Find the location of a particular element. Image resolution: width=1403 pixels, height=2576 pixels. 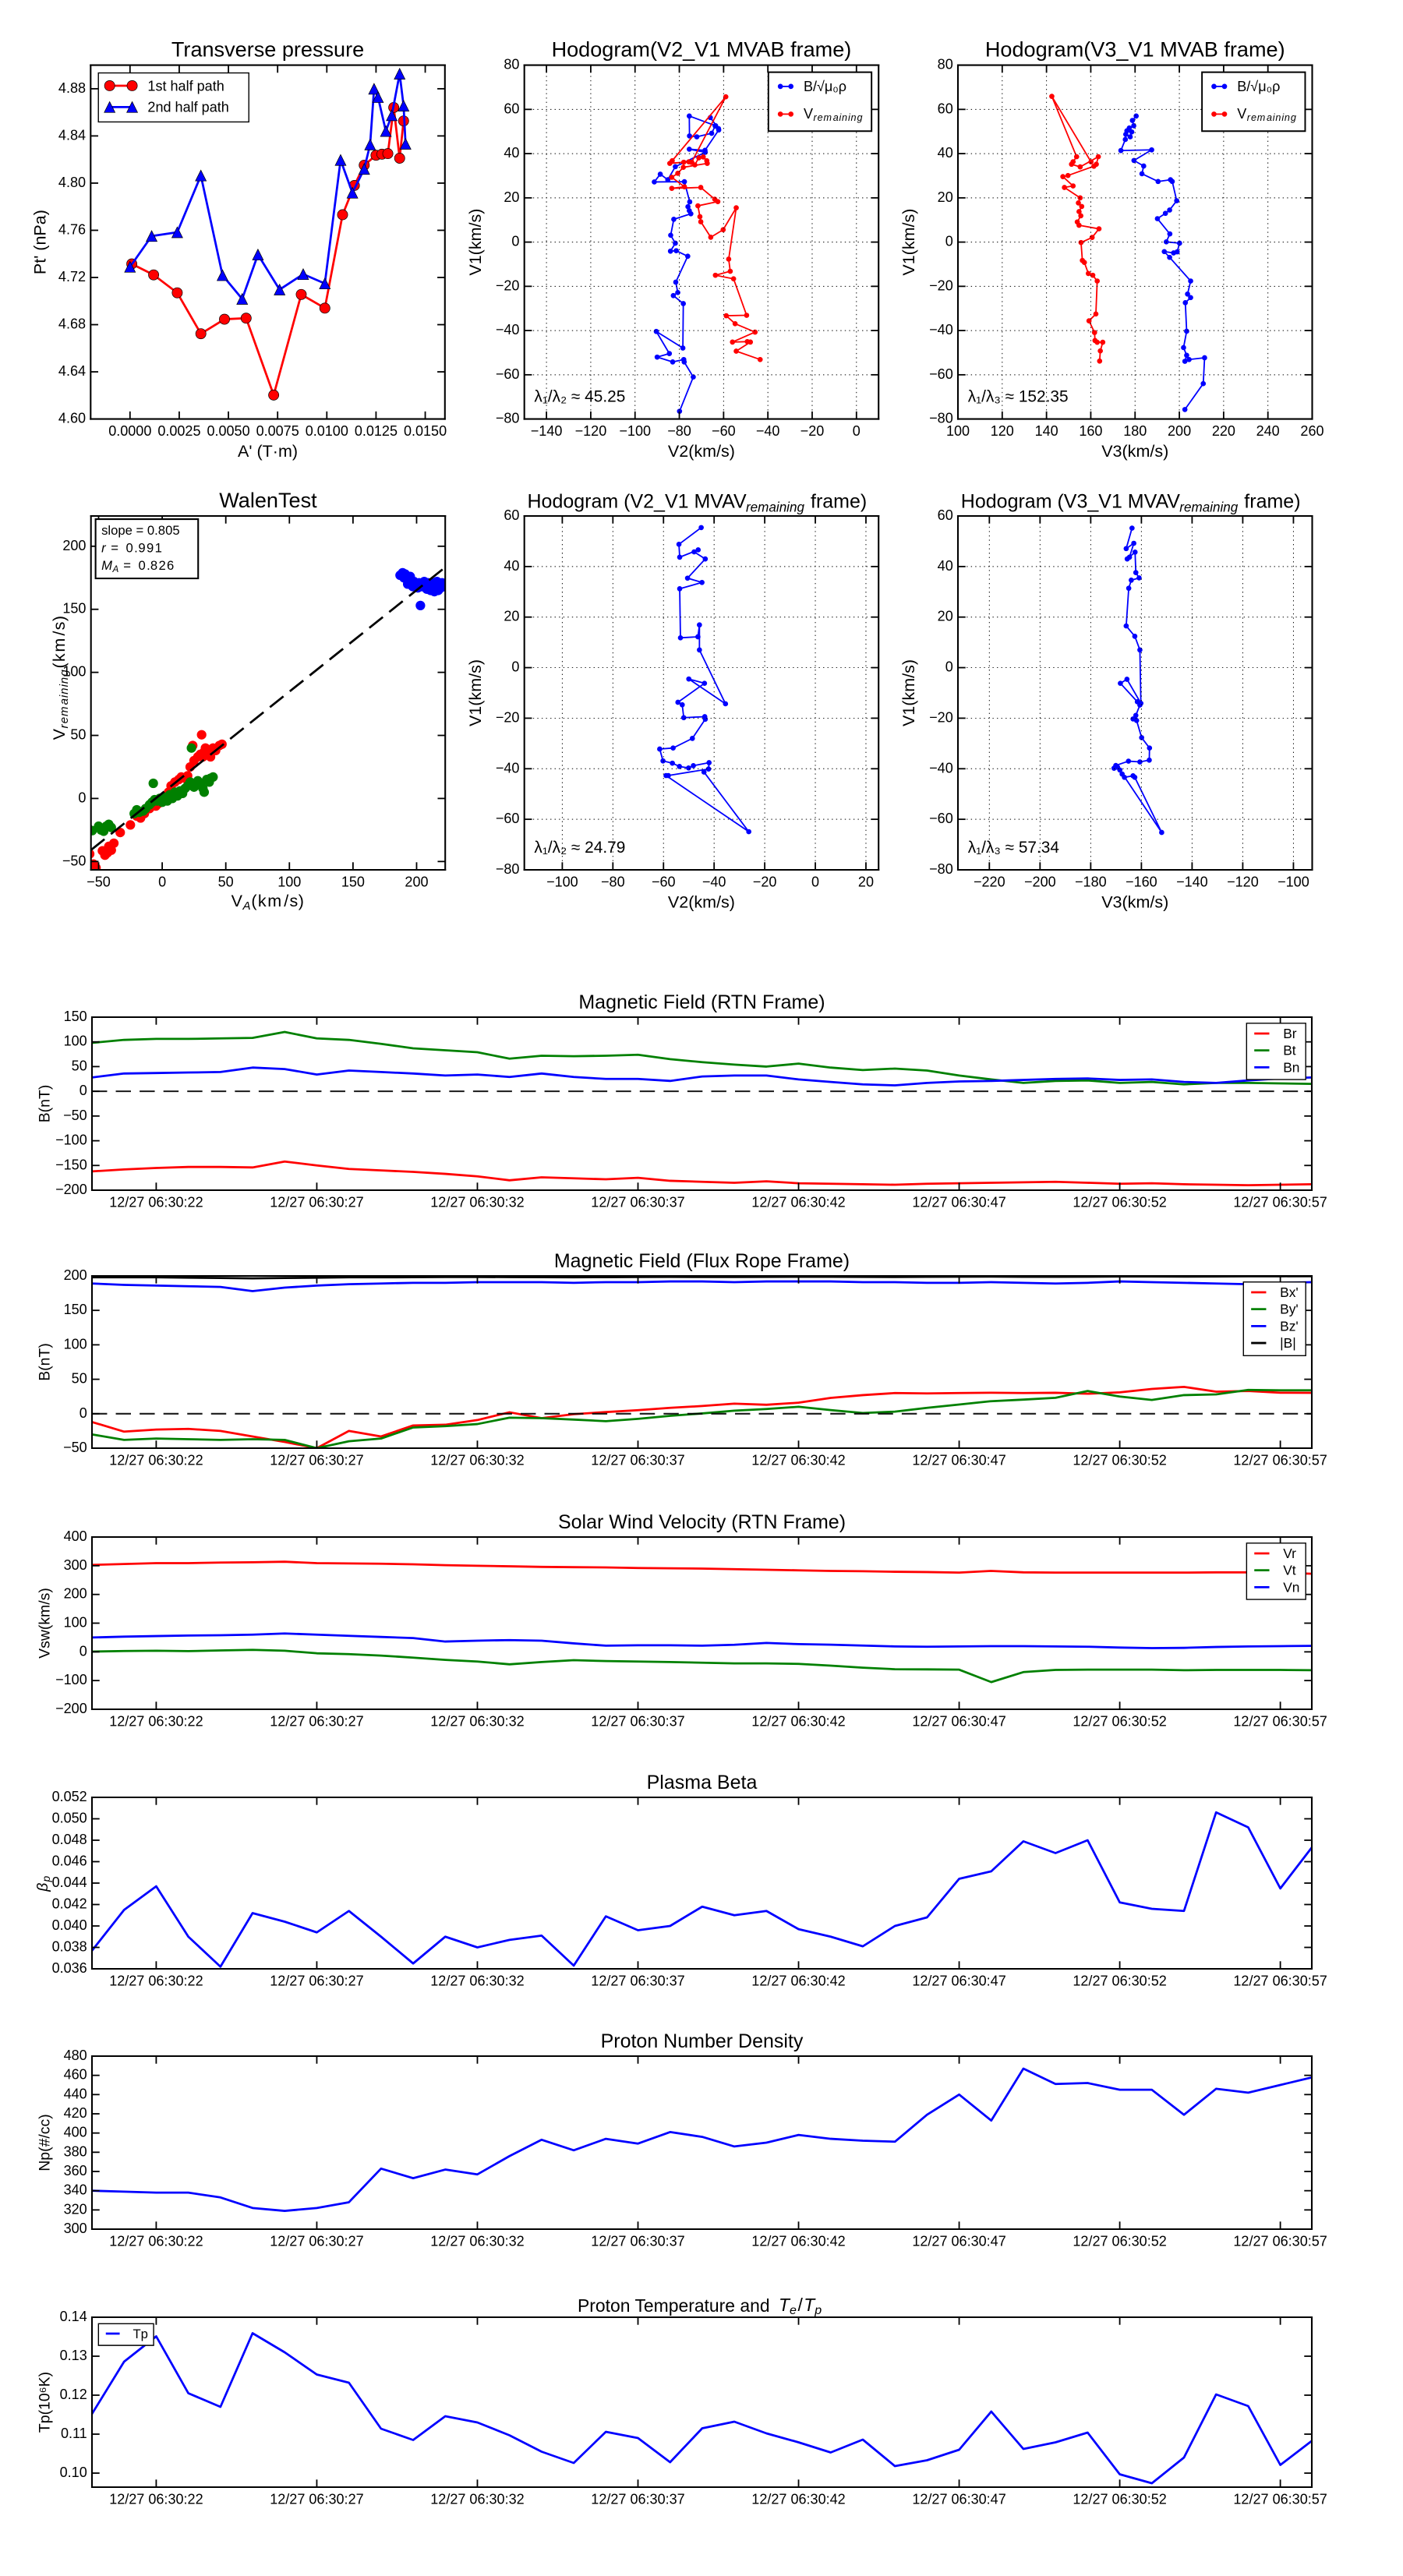

svg-text: β p is located at coordinates (42, 1883).